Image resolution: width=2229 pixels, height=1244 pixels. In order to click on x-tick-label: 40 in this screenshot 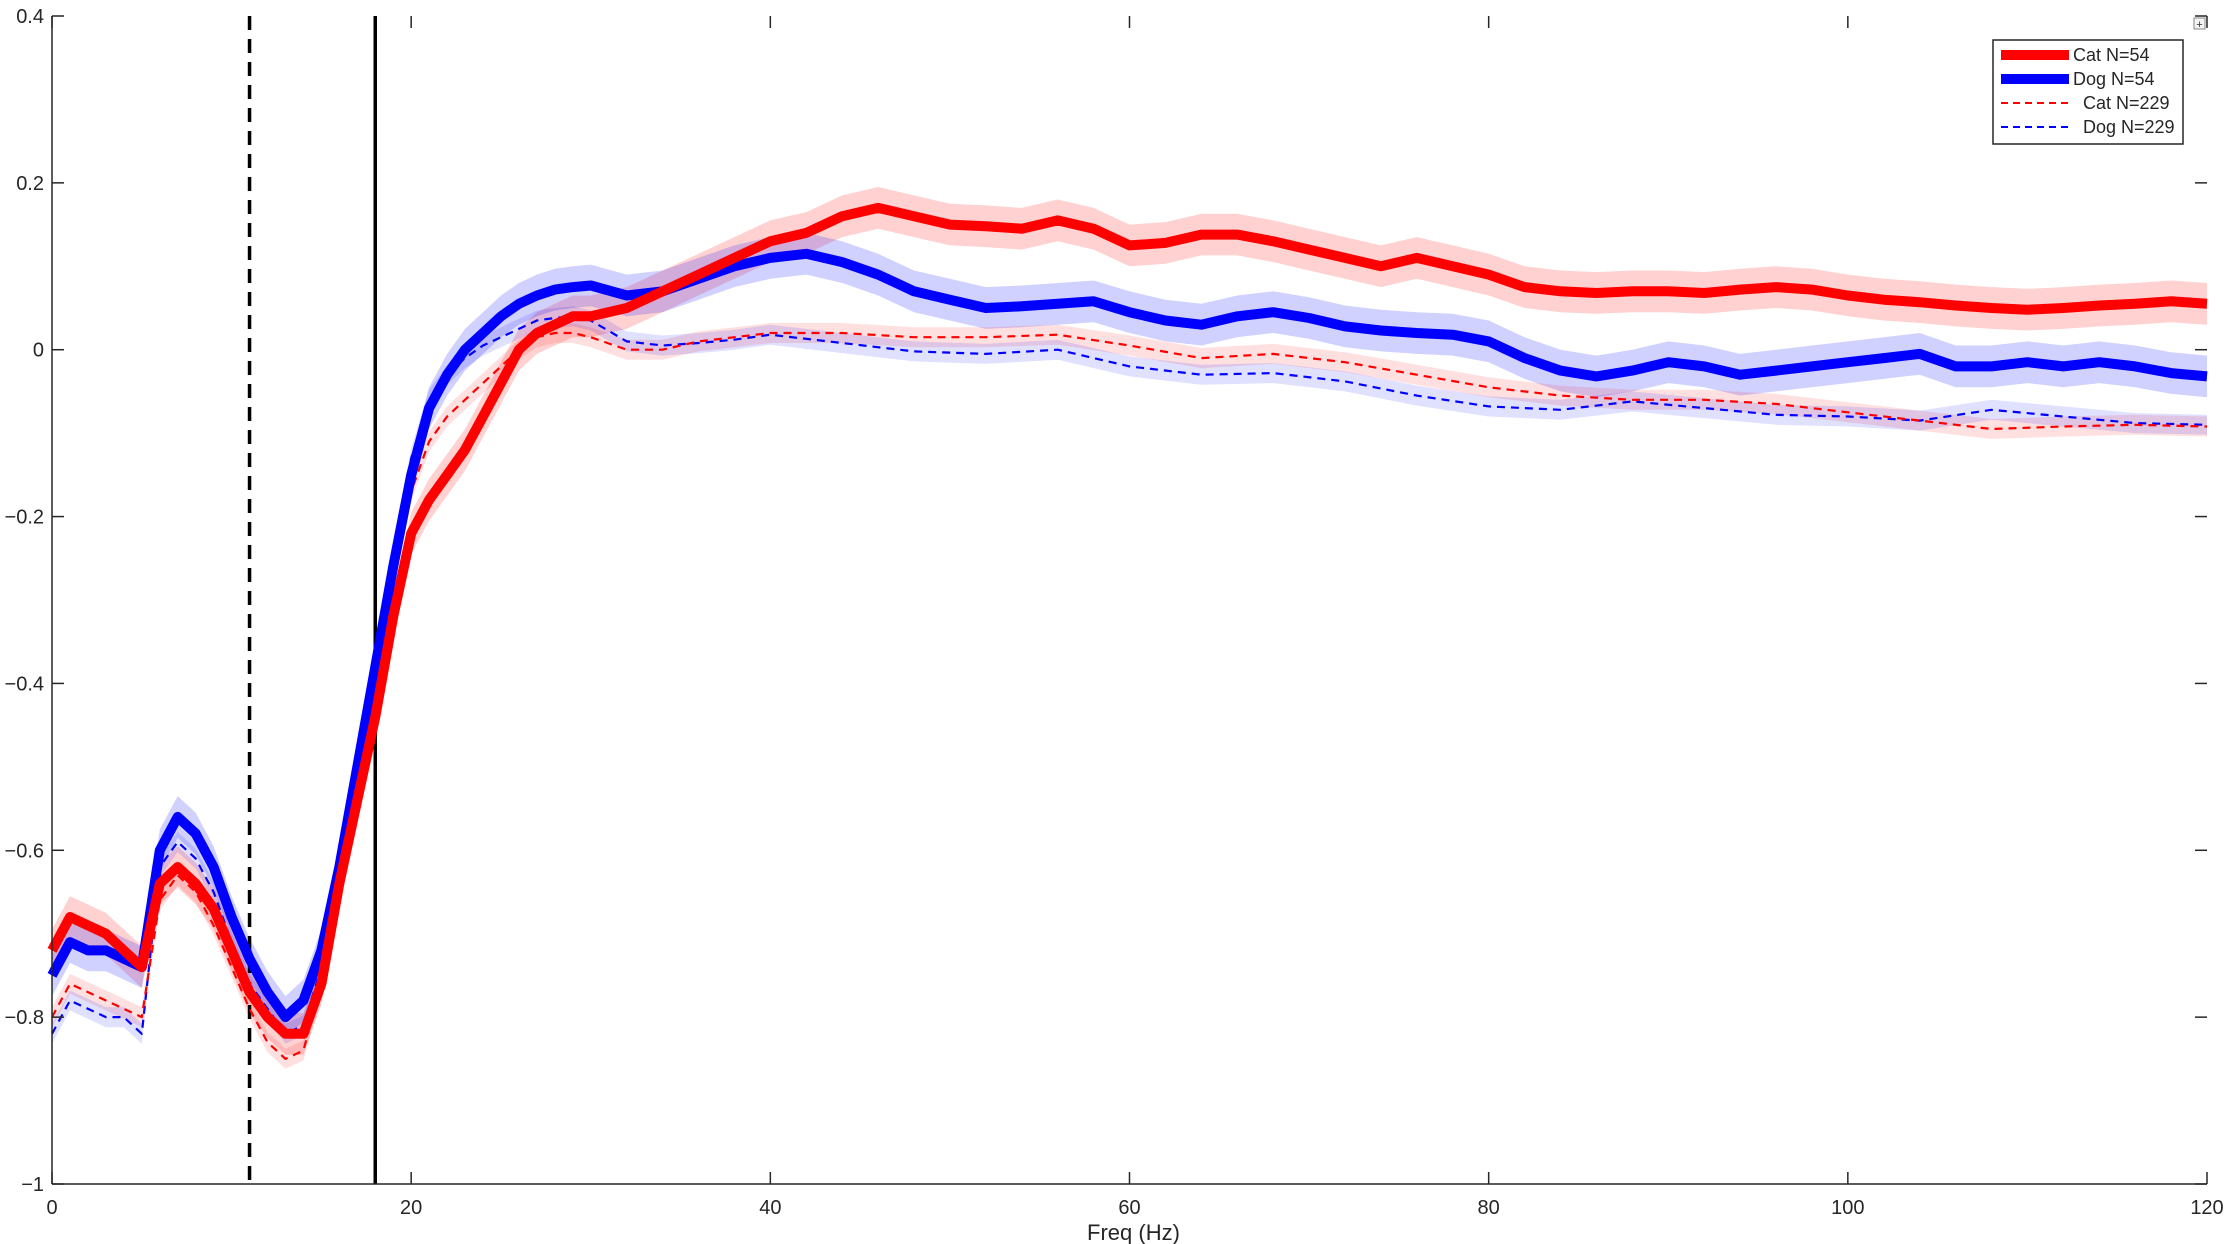, I will do `click(770, 1208)`.